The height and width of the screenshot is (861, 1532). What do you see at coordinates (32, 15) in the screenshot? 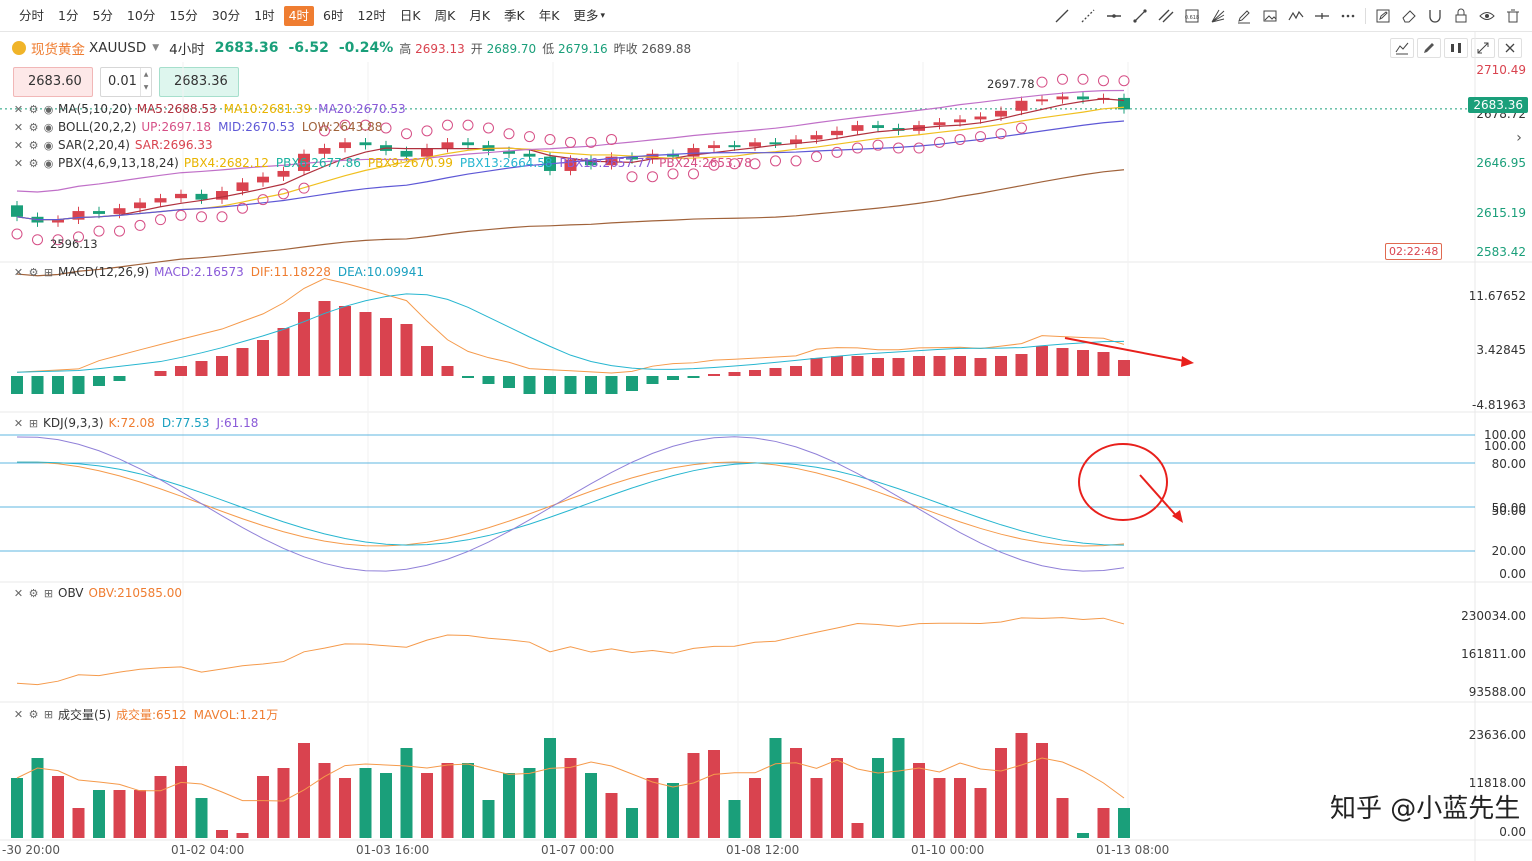
I see `timeframe-0: 分时` at bounding box center [32, 15].